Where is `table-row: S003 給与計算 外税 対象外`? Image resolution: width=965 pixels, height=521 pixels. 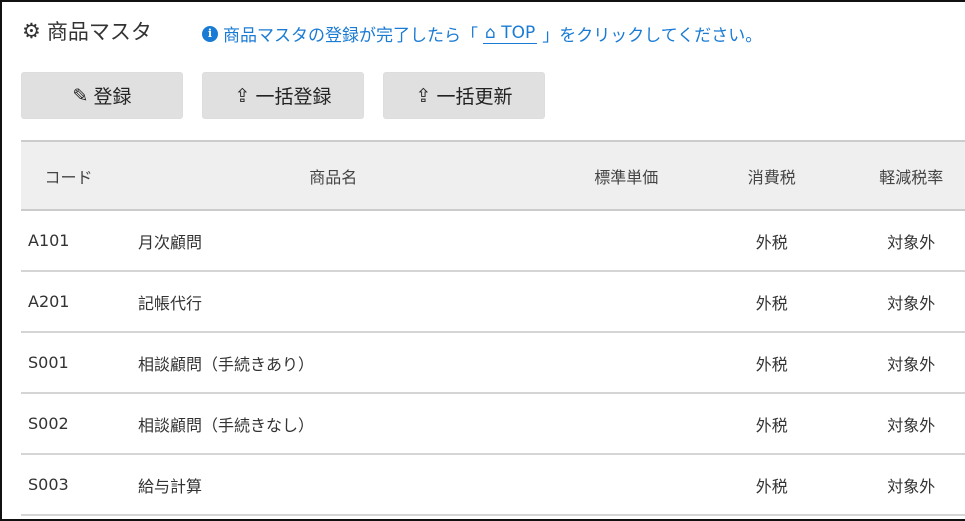
table-row: S003 給与計算 外税 対象外 is located at coordinates (493, 485).